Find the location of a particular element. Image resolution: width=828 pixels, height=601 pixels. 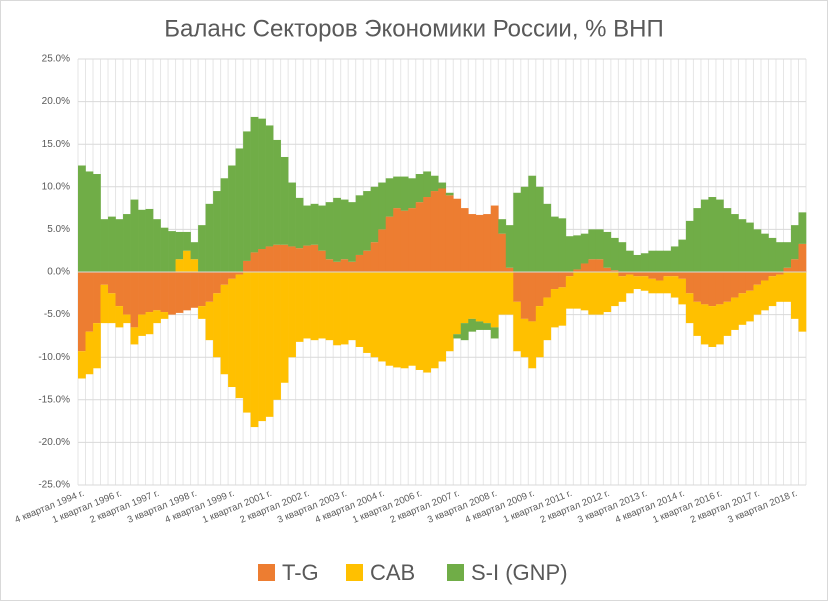

y-tick-label: 25.0% is located at coordinates (56, 59).